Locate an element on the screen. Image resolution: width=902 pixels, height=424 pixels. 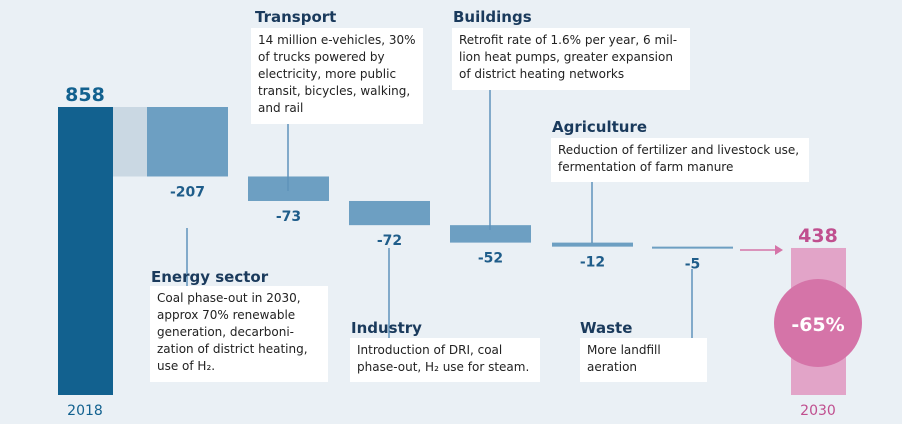
reduction-circle is located at coordinates (818, 323).